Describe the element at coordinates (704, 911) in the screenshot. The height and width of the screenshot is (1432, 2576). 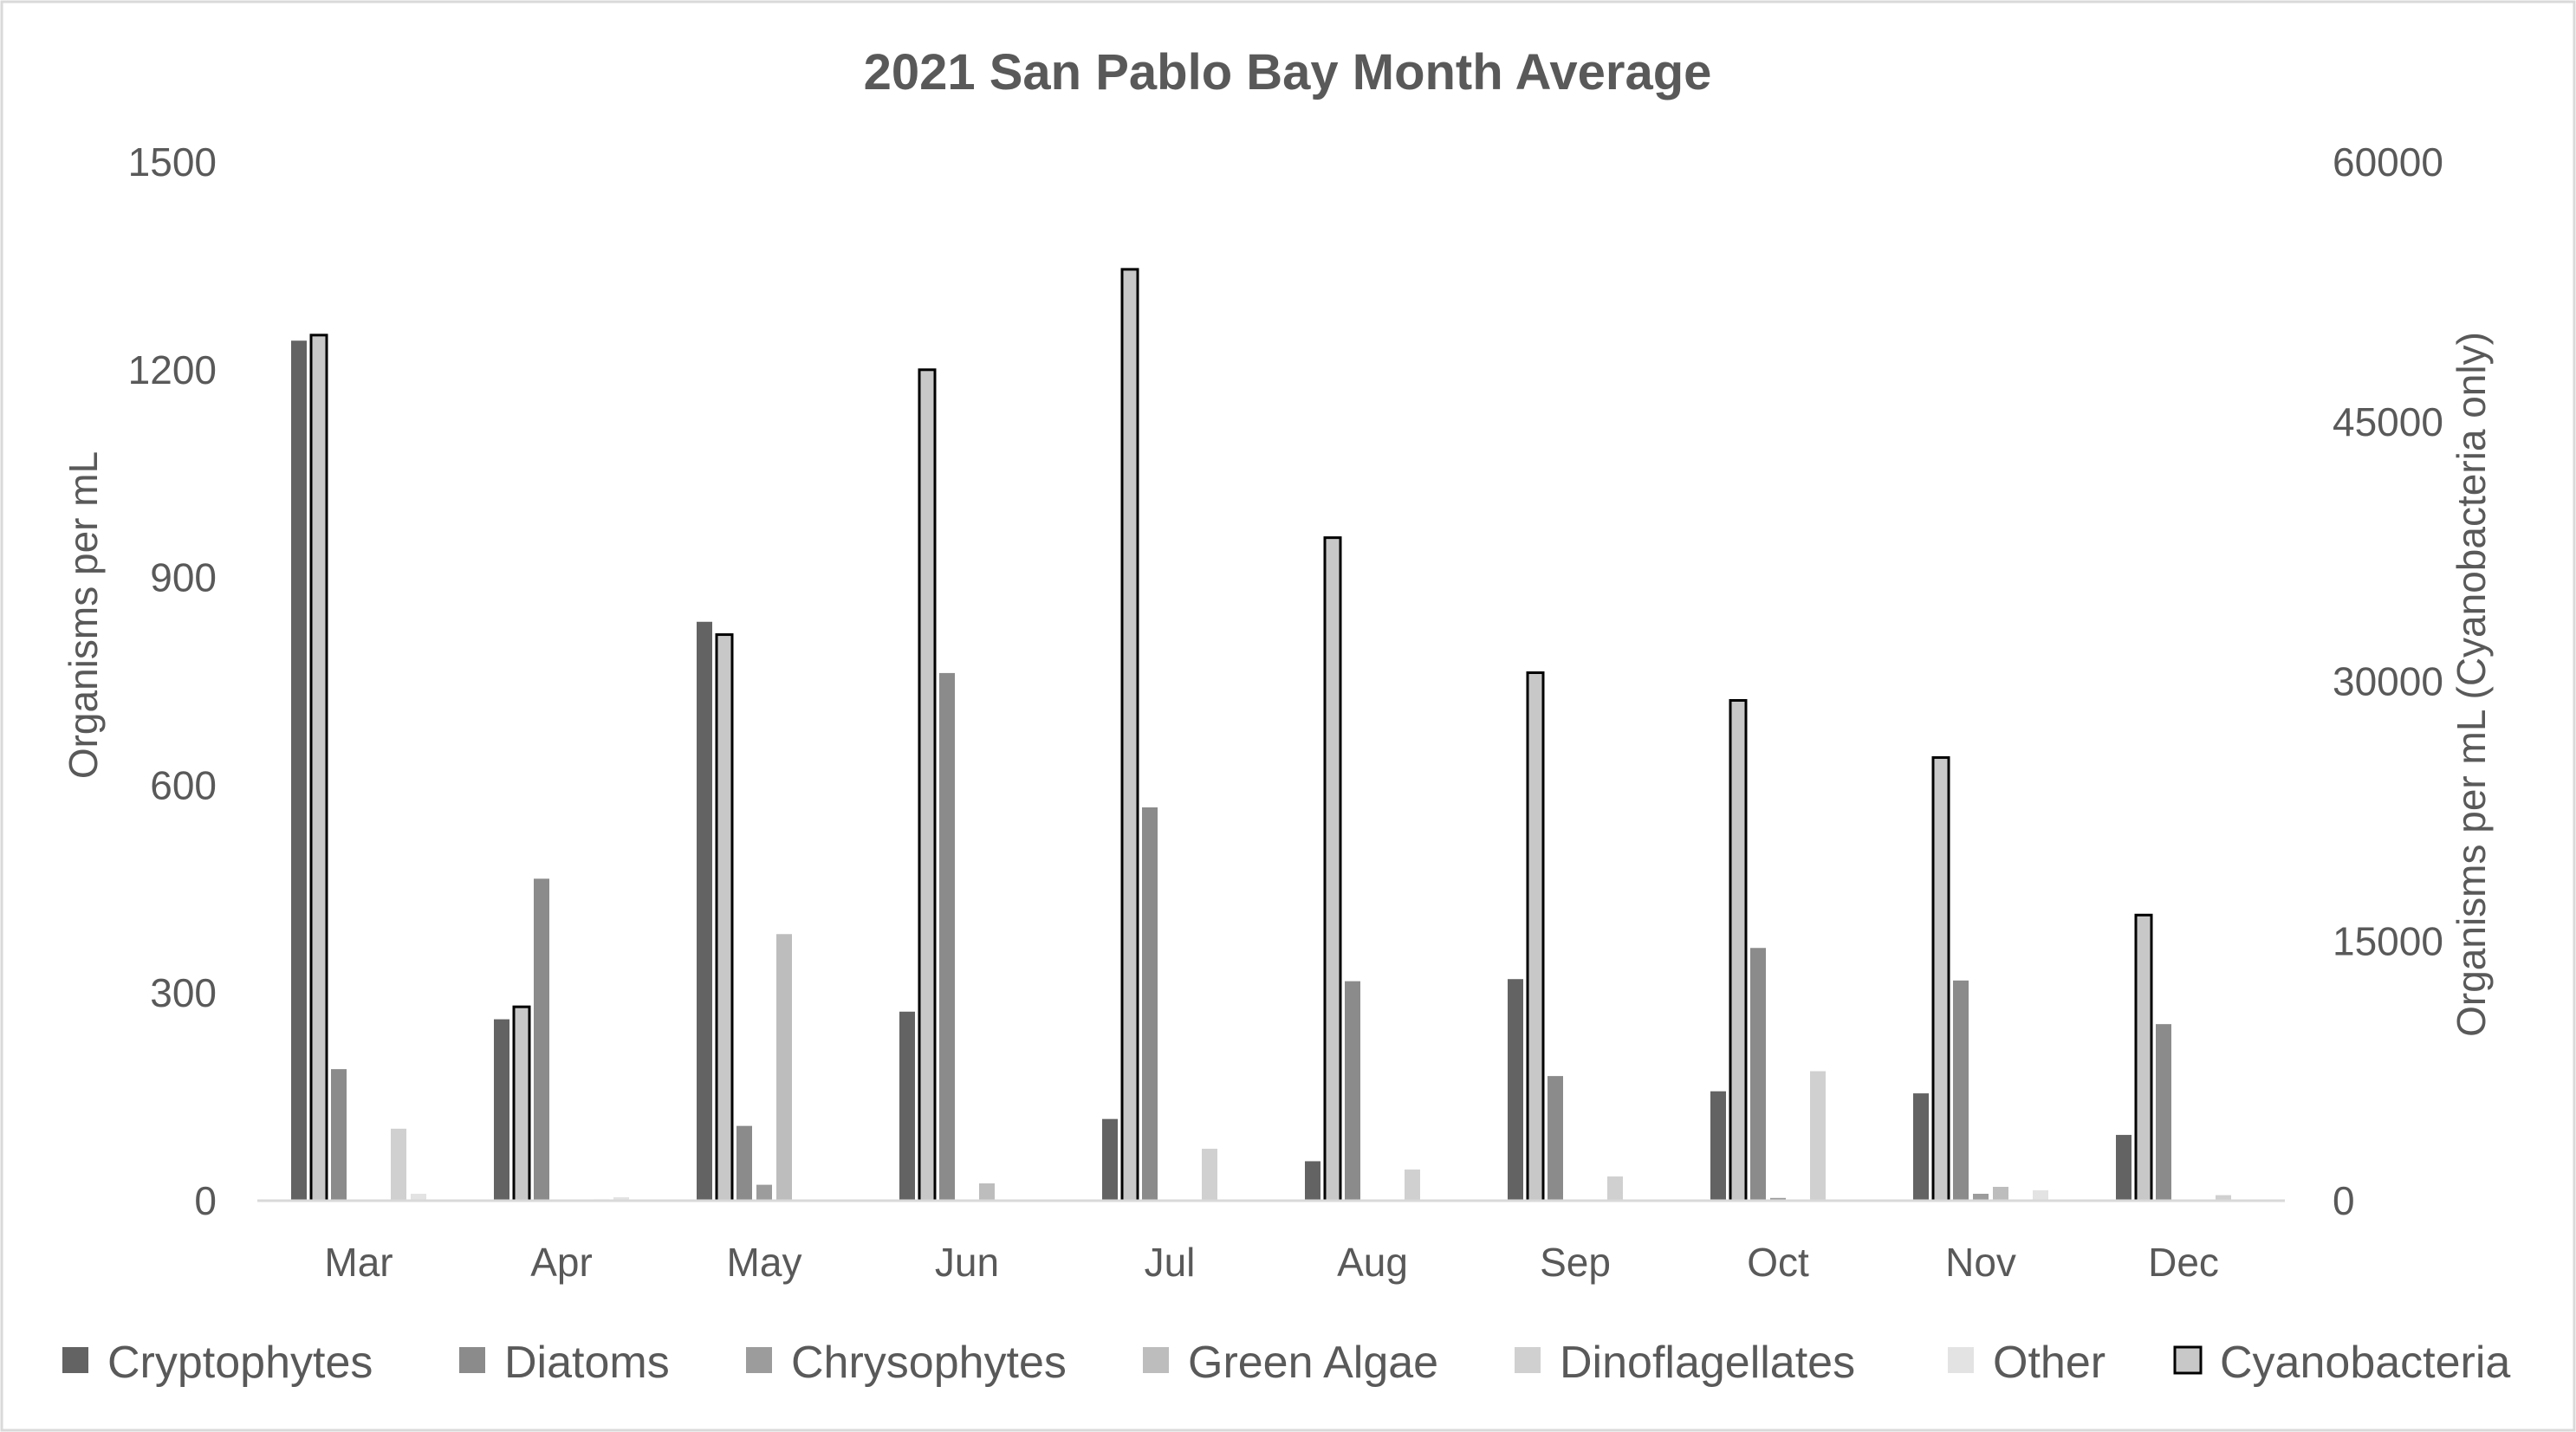
I see `bar-cryptophytes-may` at that location.